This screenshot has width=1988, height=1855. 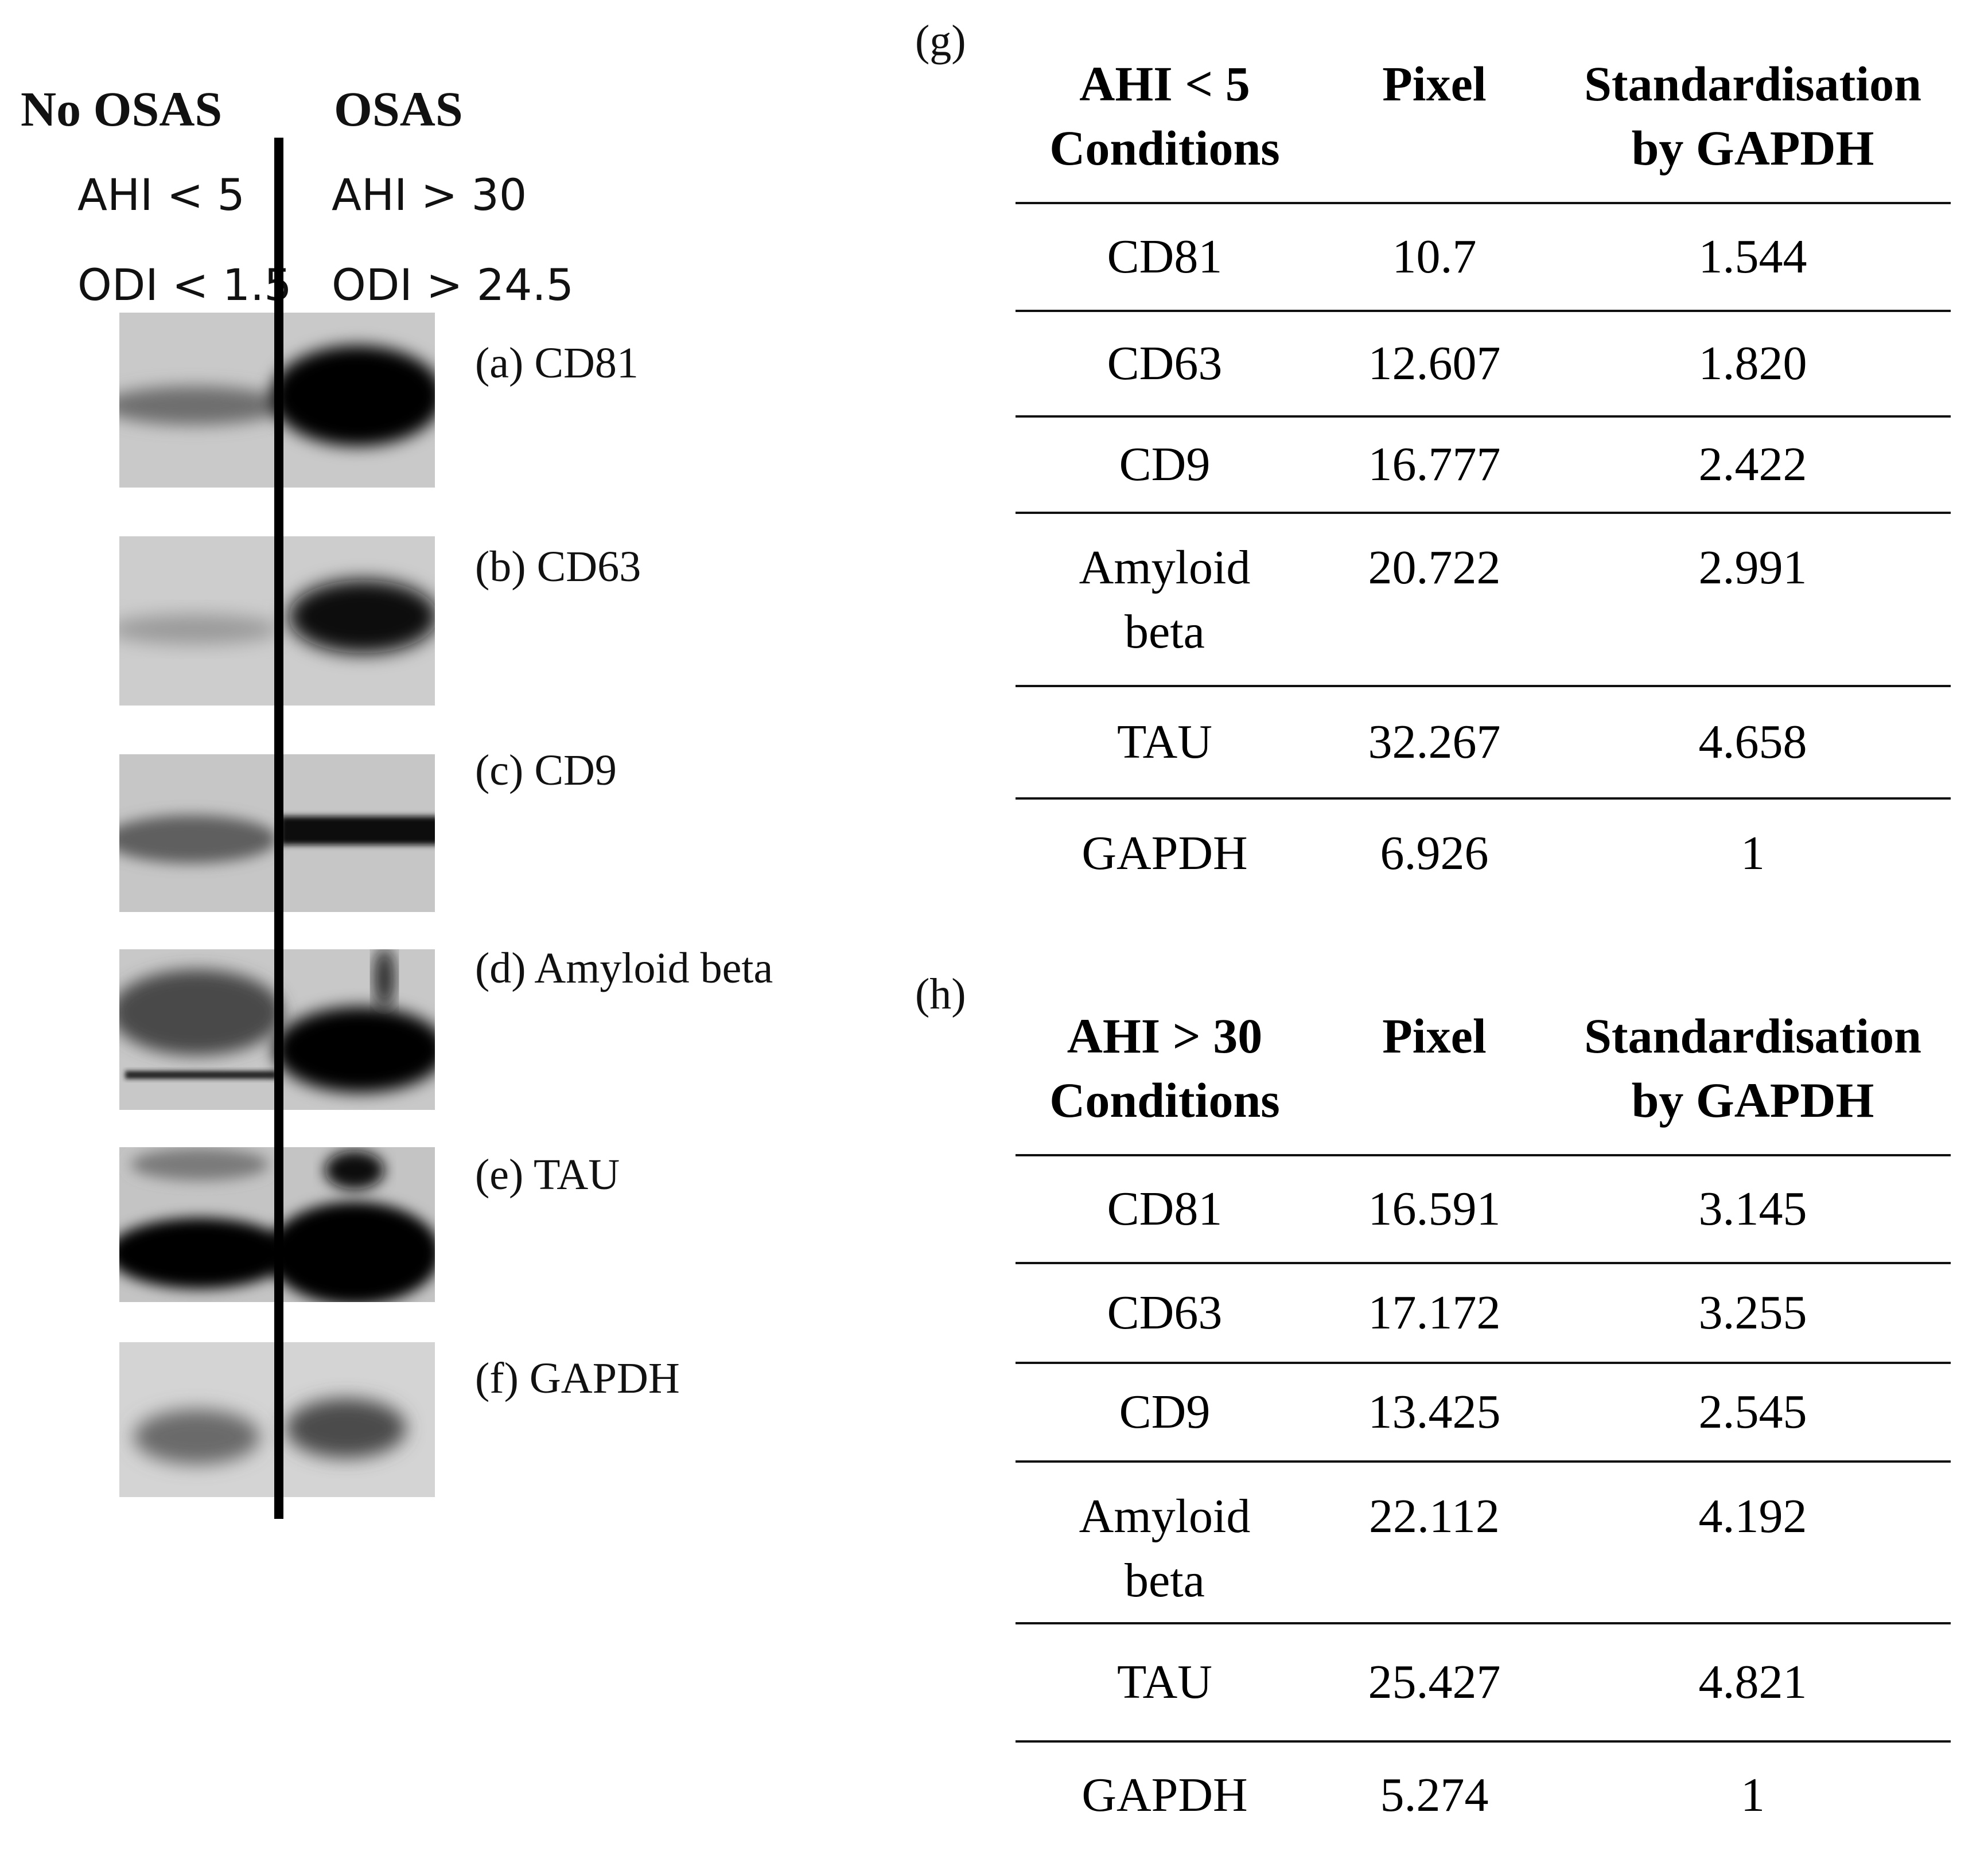 I want to click on table-h-panel-label: (h), so click(x=940, y=994).